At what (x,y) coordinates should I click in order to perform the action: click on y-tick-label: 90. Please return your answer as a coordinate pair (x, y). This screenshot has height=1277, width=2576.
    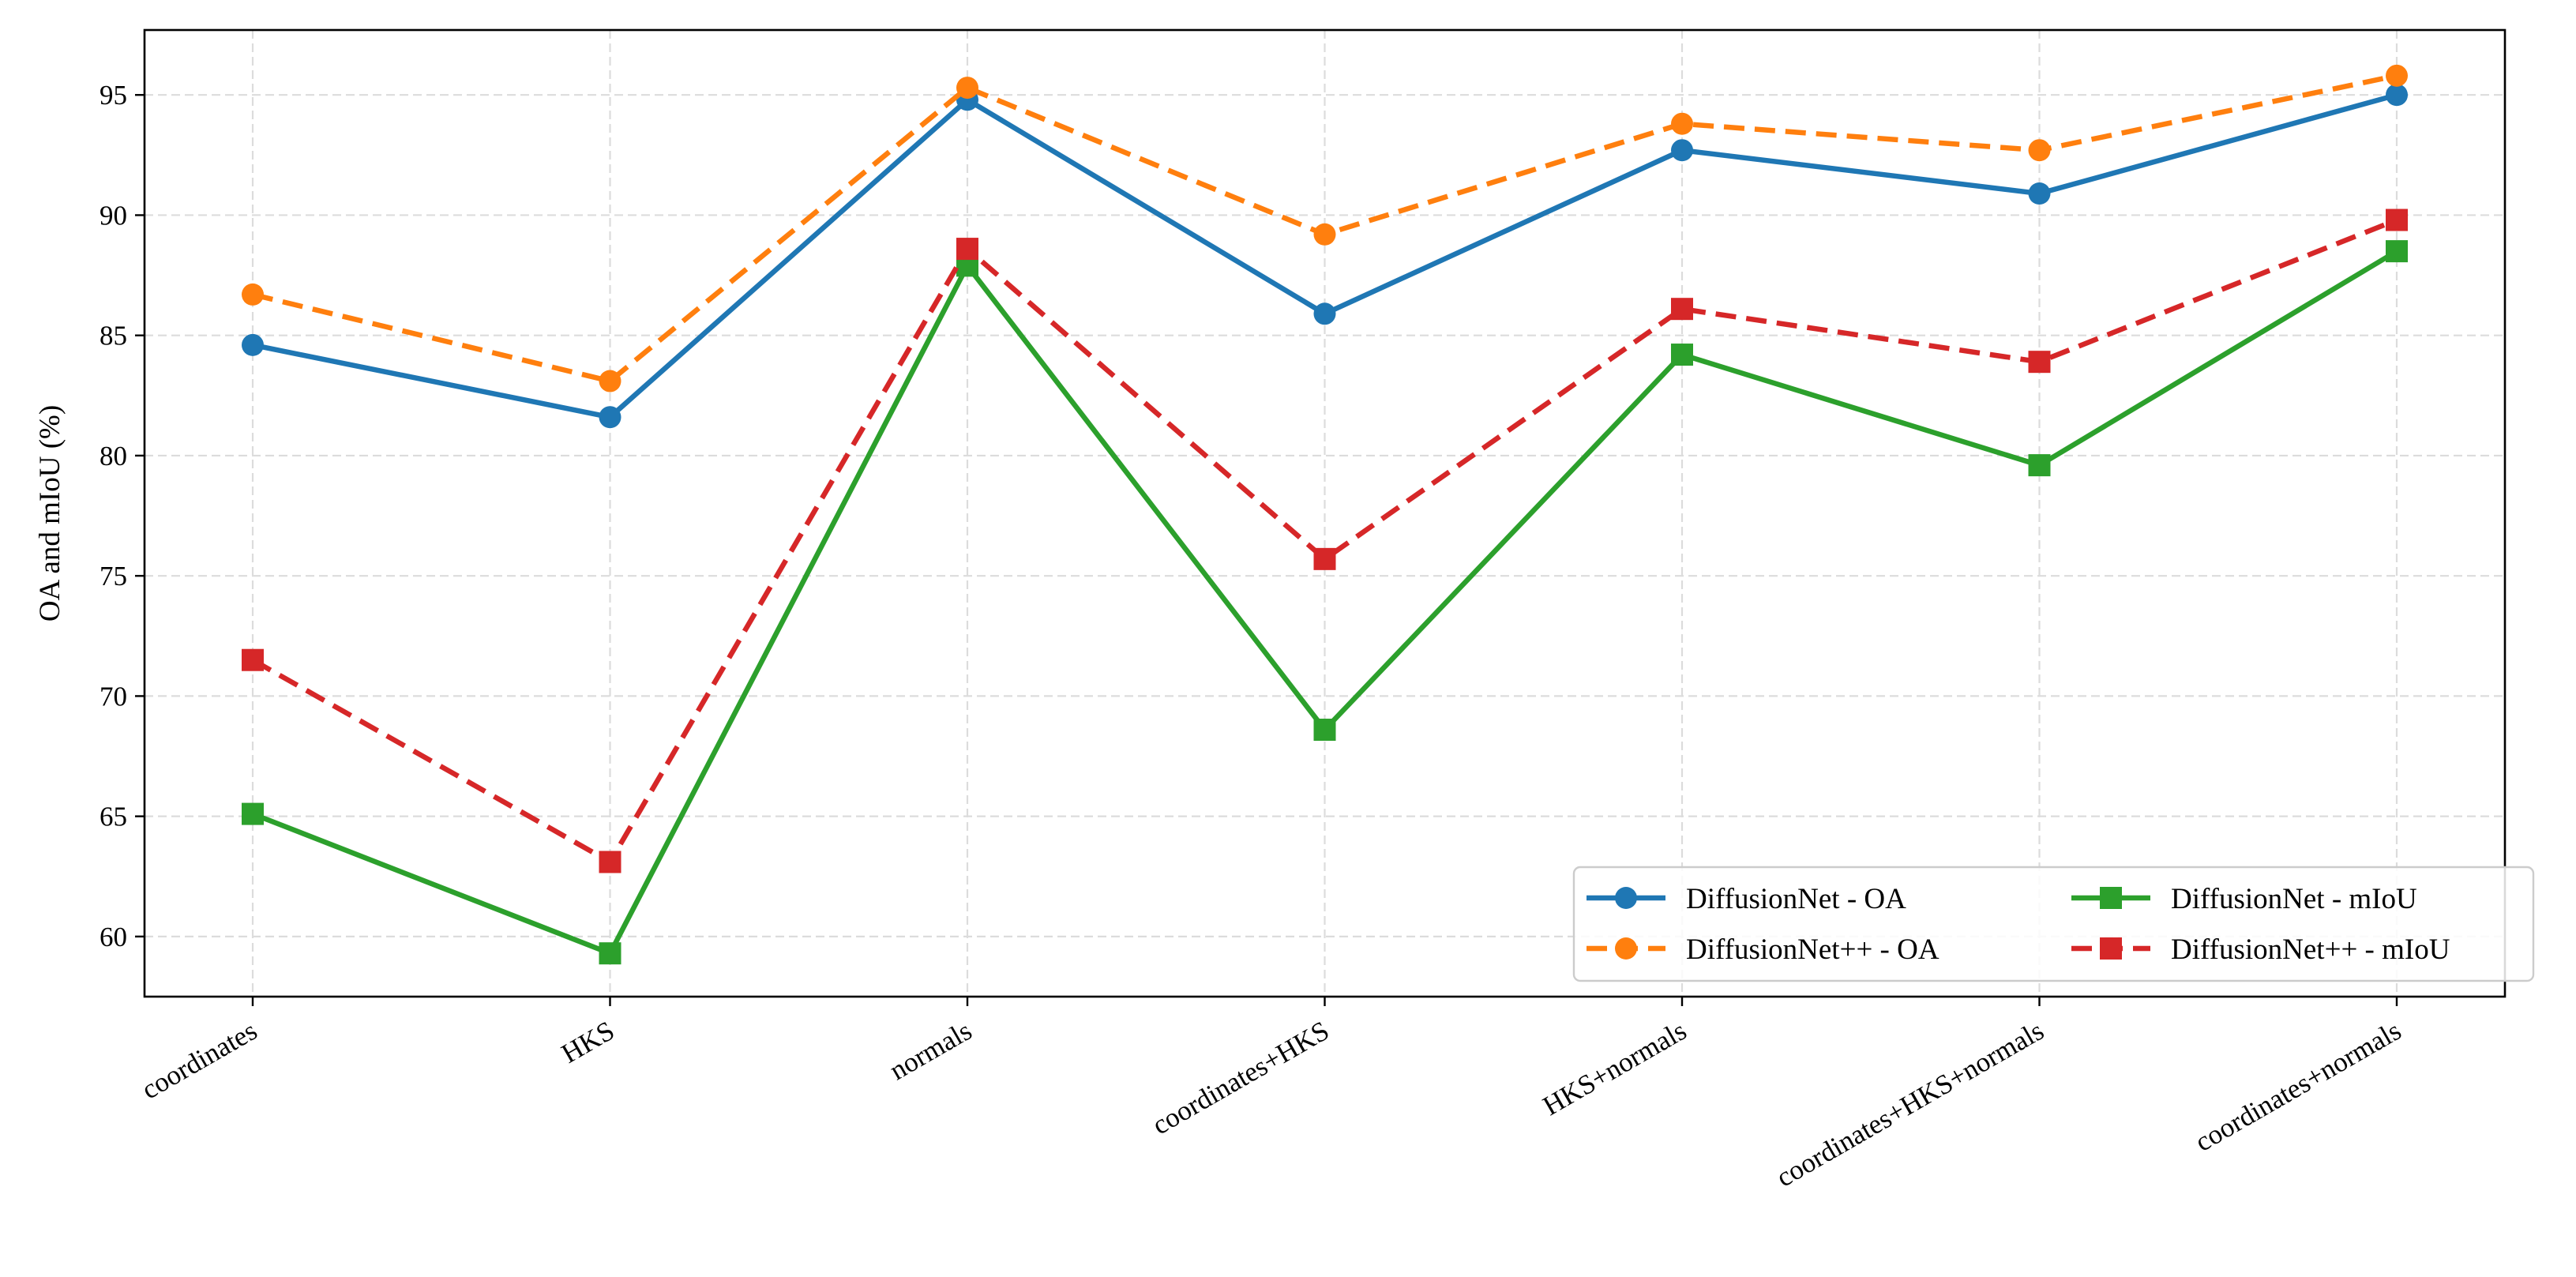
    Looking at the image, I should click on (113, 215).